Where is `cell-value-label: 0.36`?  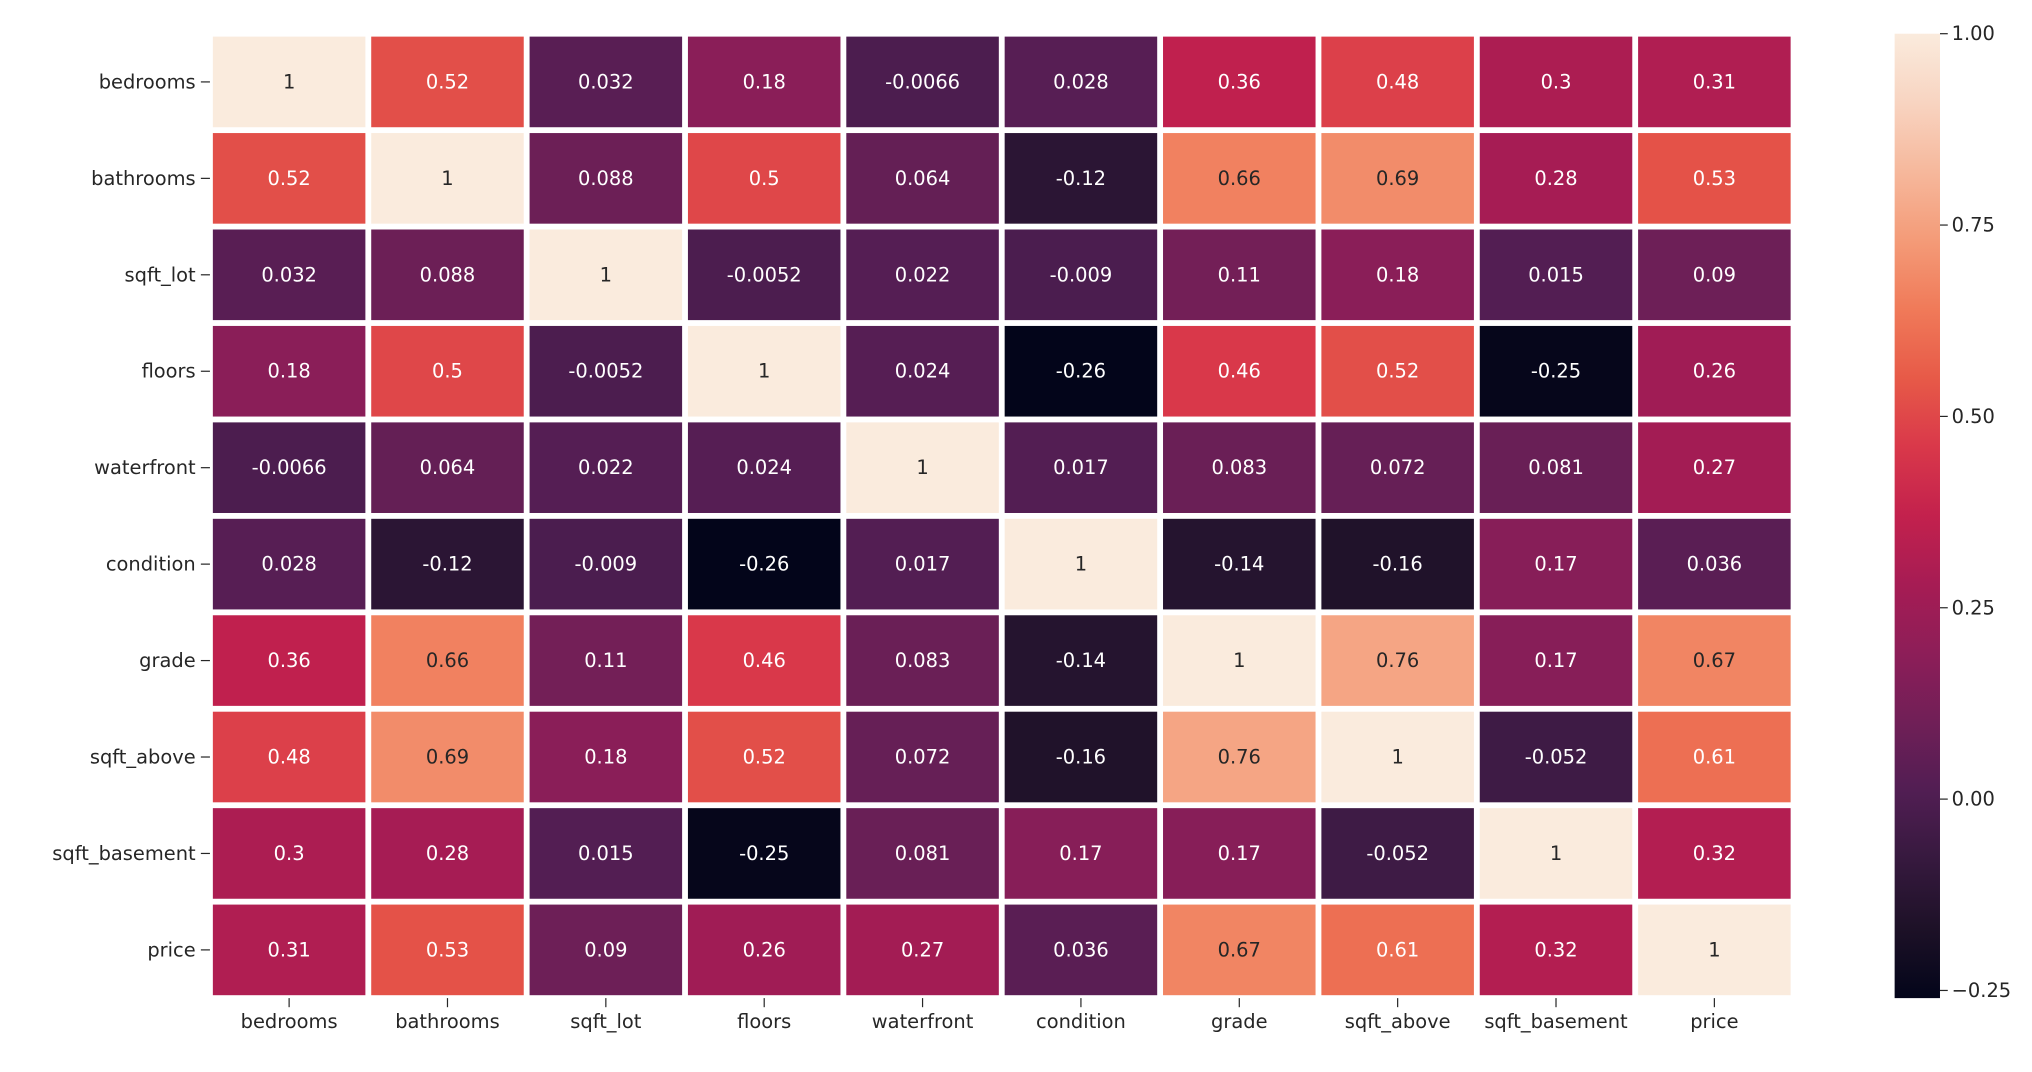
cell-value-label: 0.36 is located at coordinates (1239, 81).